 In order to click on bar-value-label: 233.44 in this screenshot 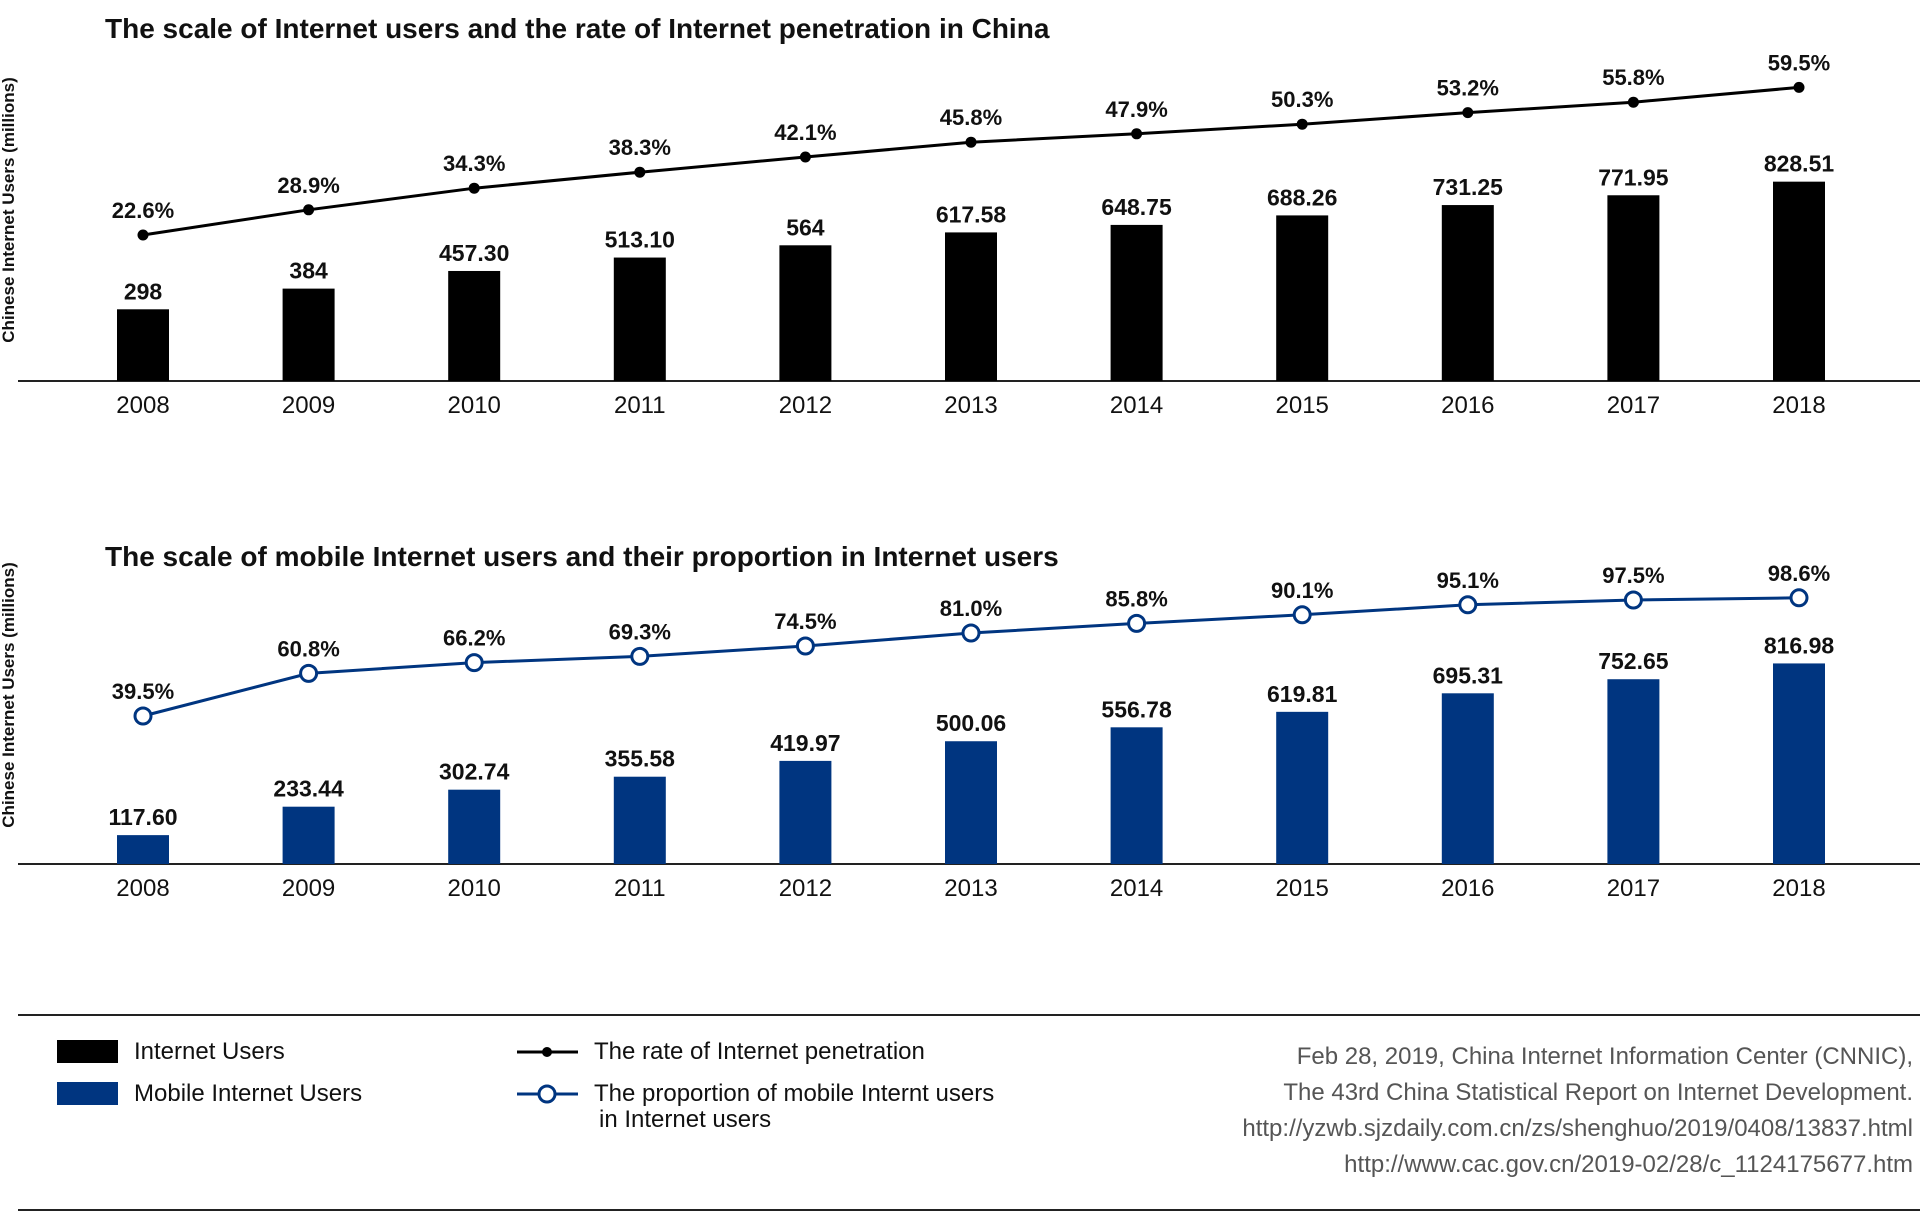, I will do `click(308, 789)`.